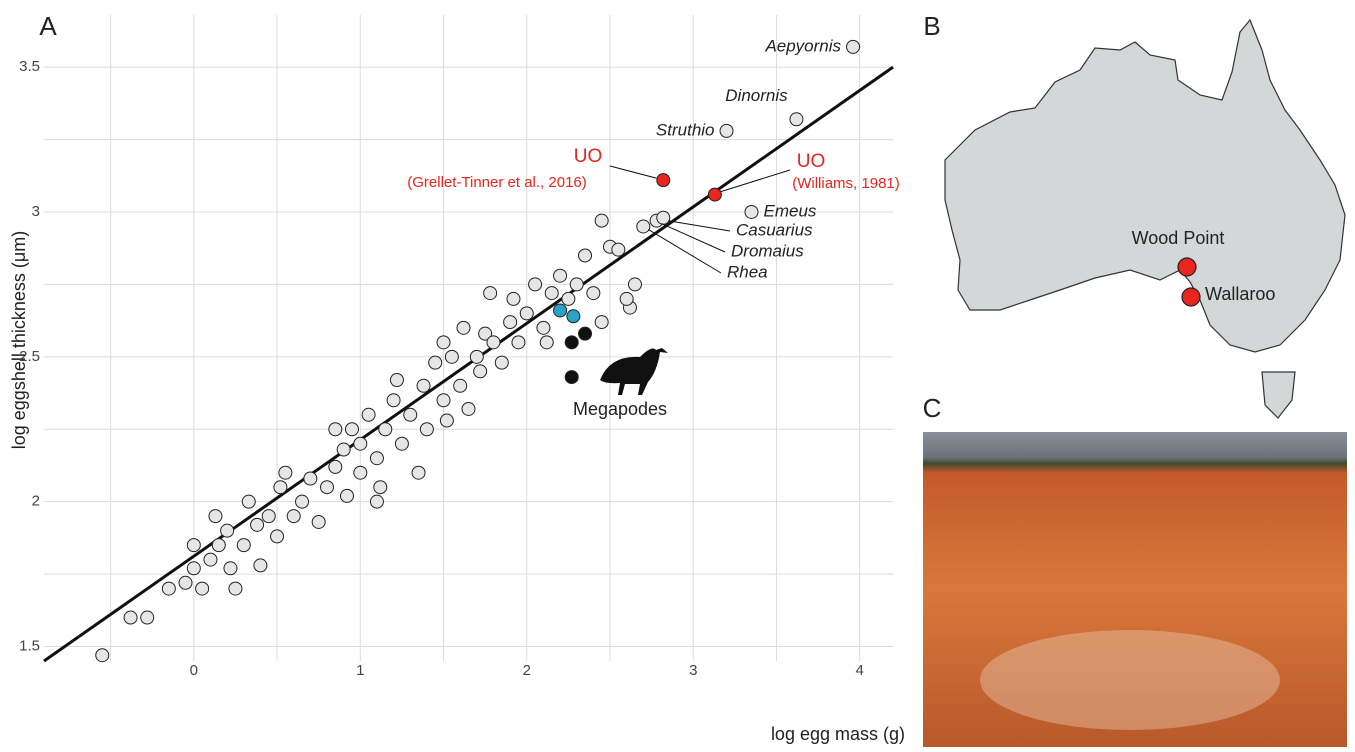 This screenshot has height=752, width=1355. I want to click on point-label: Dinornis, so click(756, 95).